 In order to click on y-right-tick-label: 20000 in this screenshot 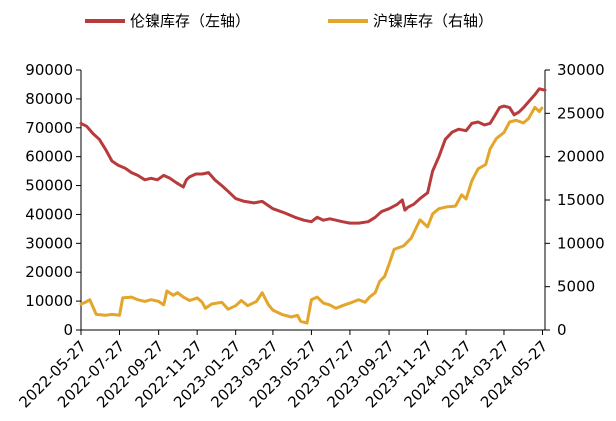, I will do `click(581, 157)`.